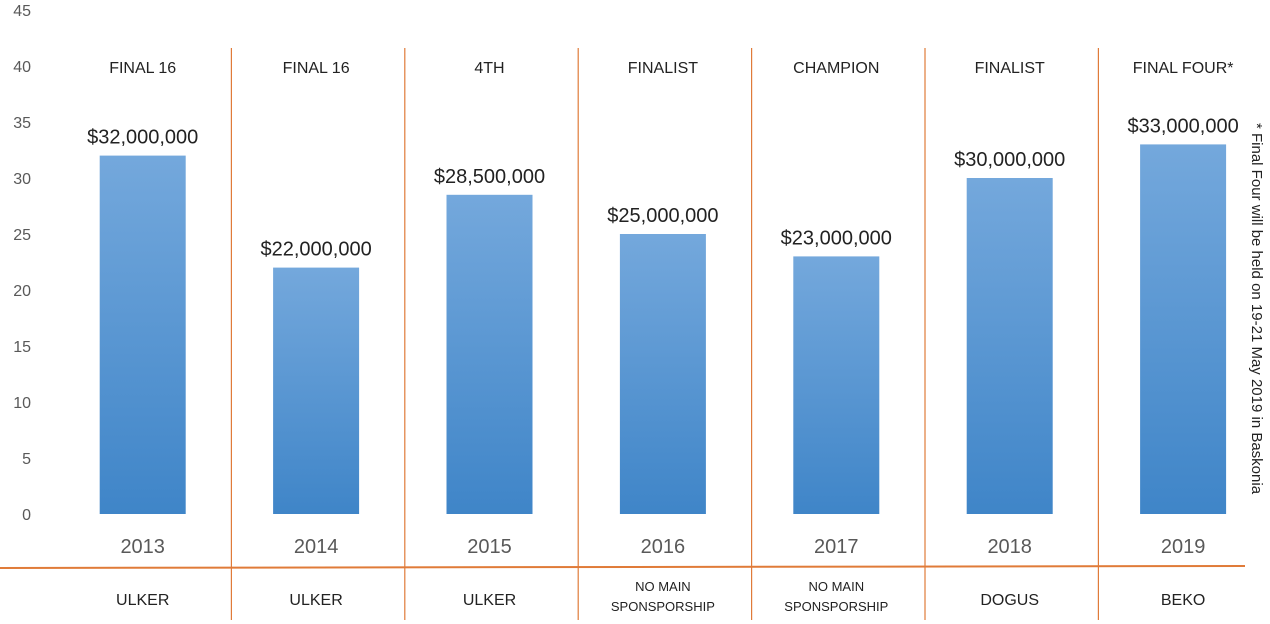 This screenshot has height=624, width=1270. I want to click on data-label: $25,000,000, so click(662, 216).